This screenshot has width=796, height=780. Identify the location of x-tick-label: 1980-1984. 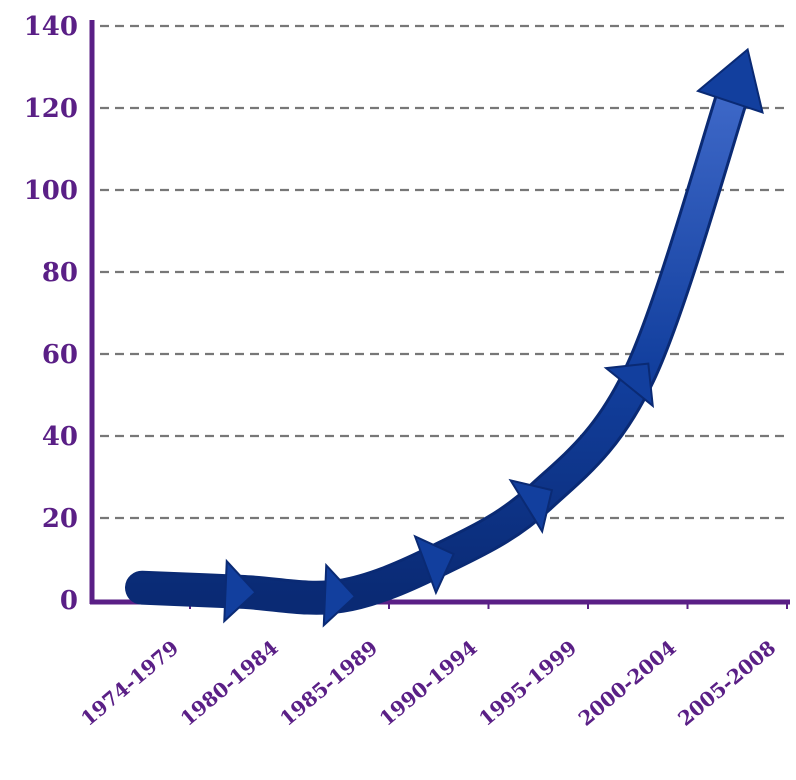
(229, 682).